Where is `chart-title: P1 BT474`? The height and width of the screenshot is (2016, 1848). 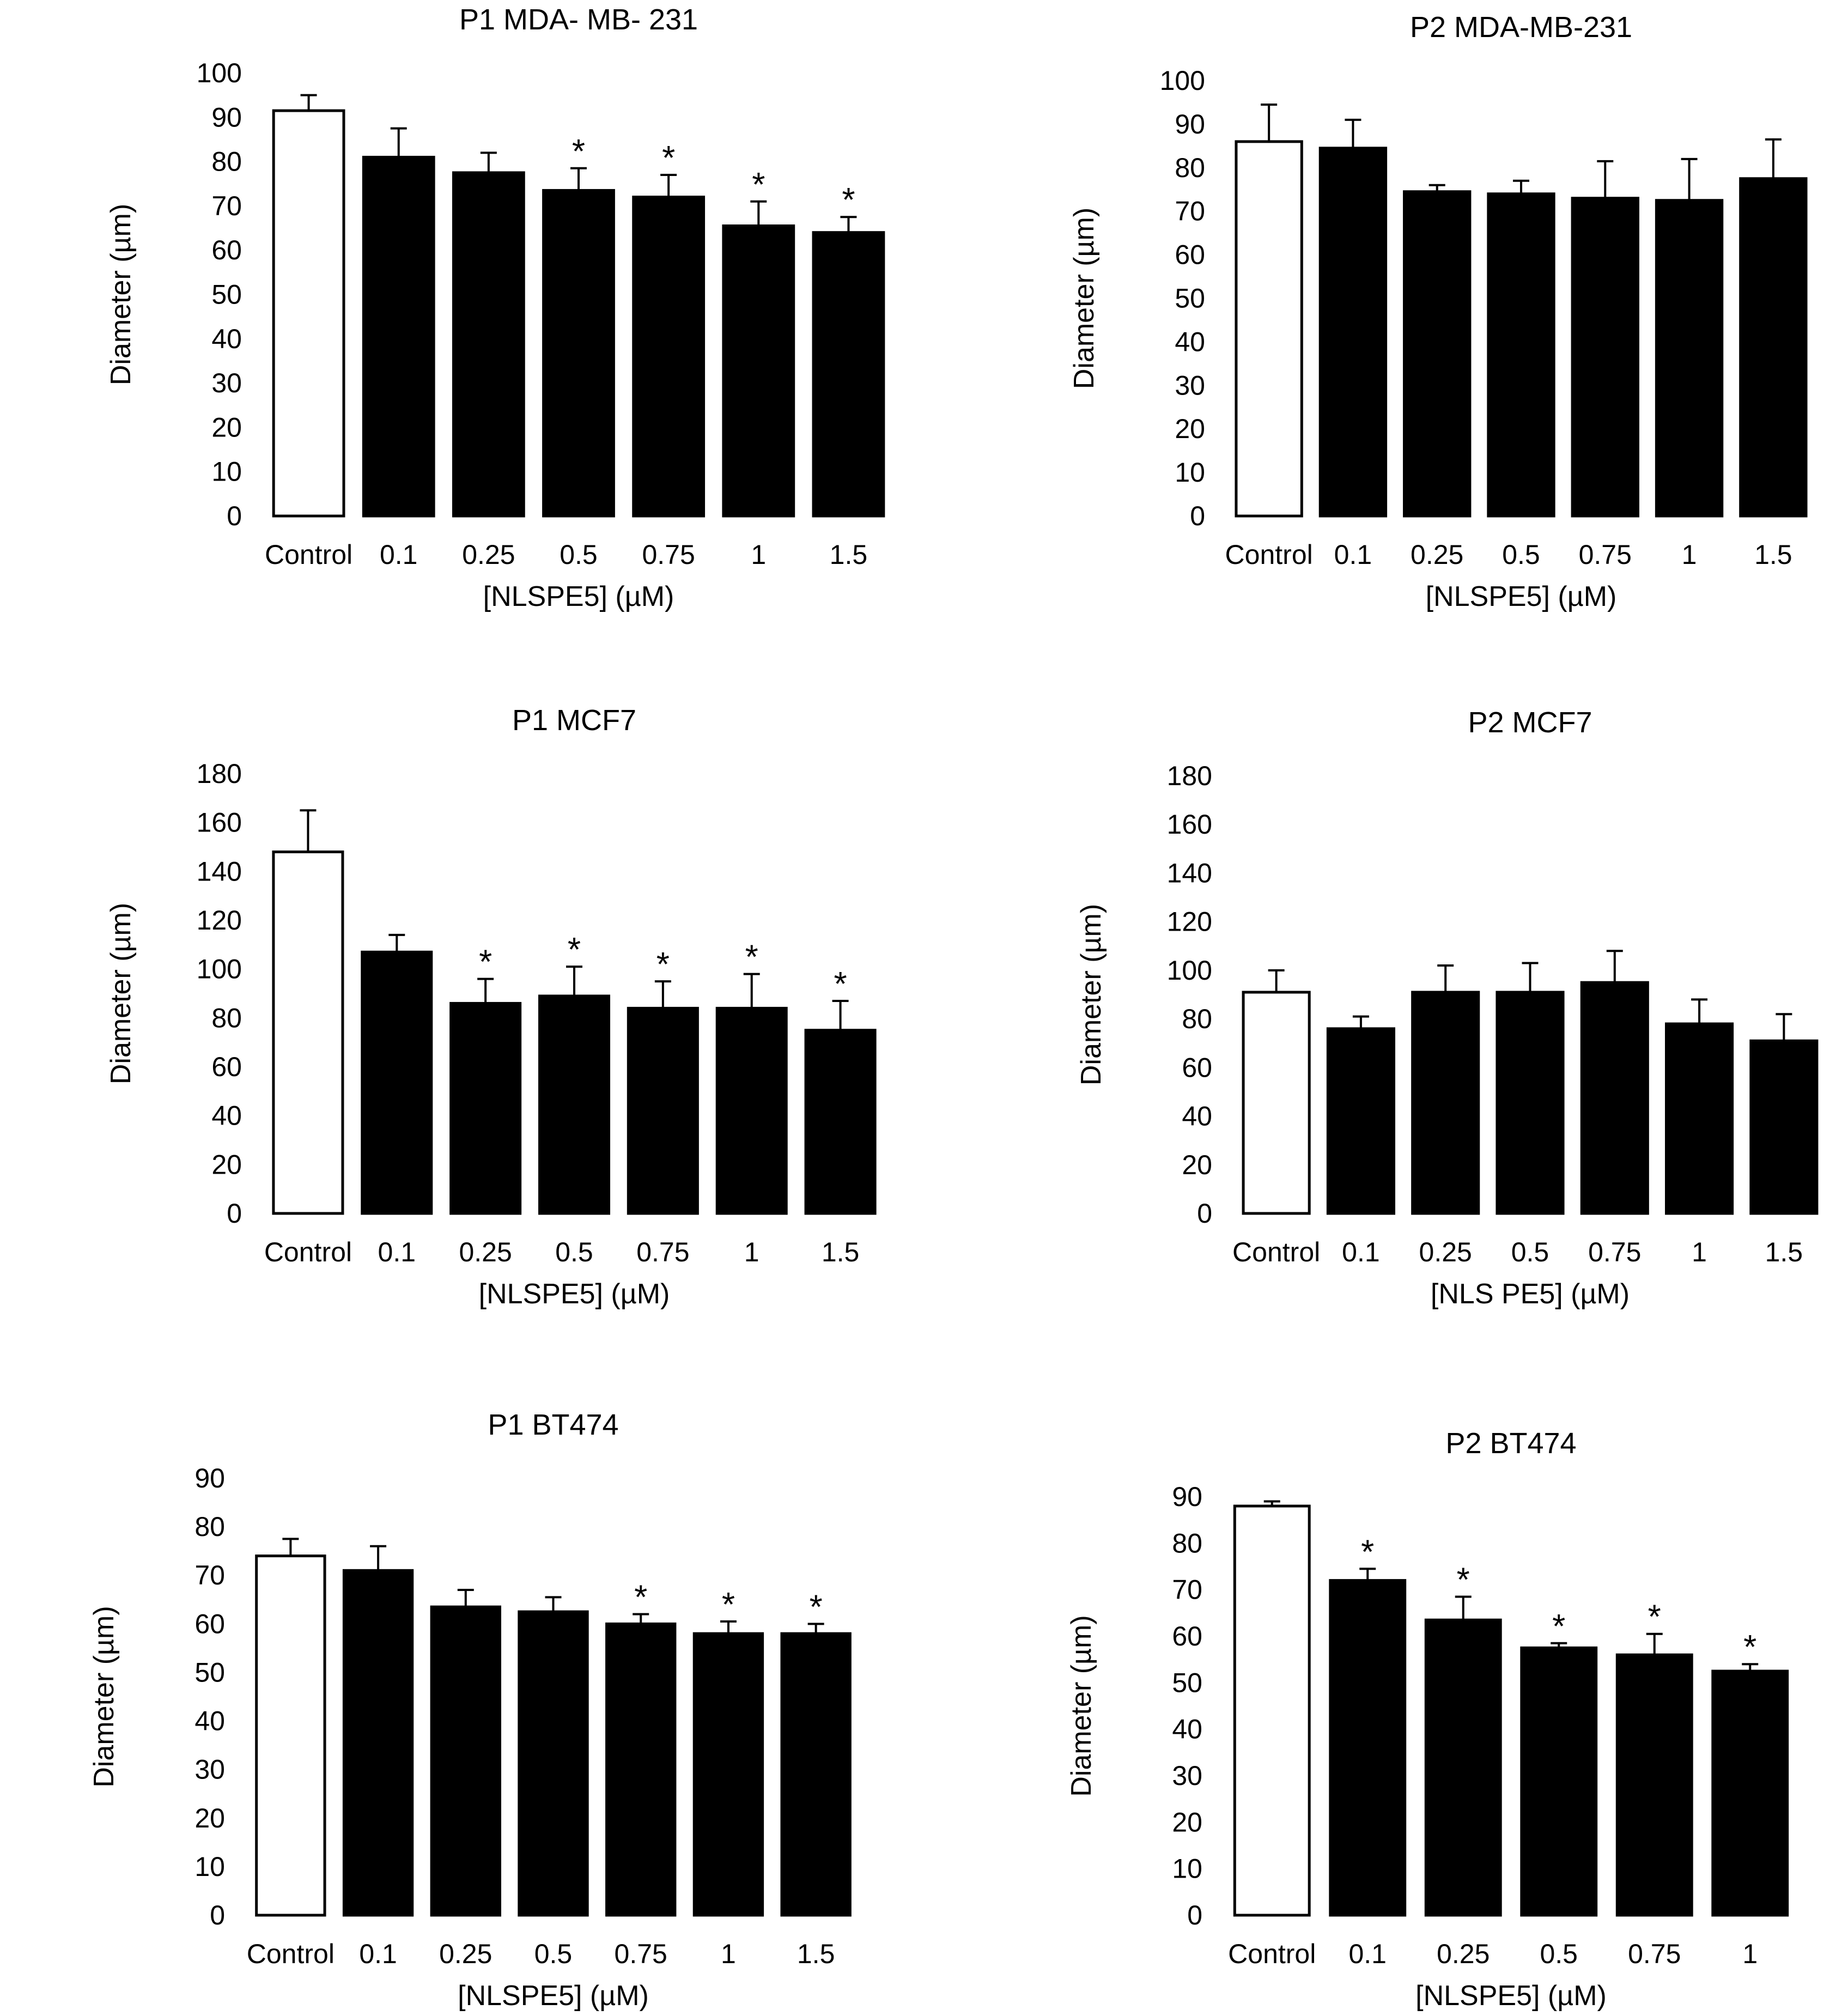
chart-title: P1 BT474 is located at coordinates (553, 1424).